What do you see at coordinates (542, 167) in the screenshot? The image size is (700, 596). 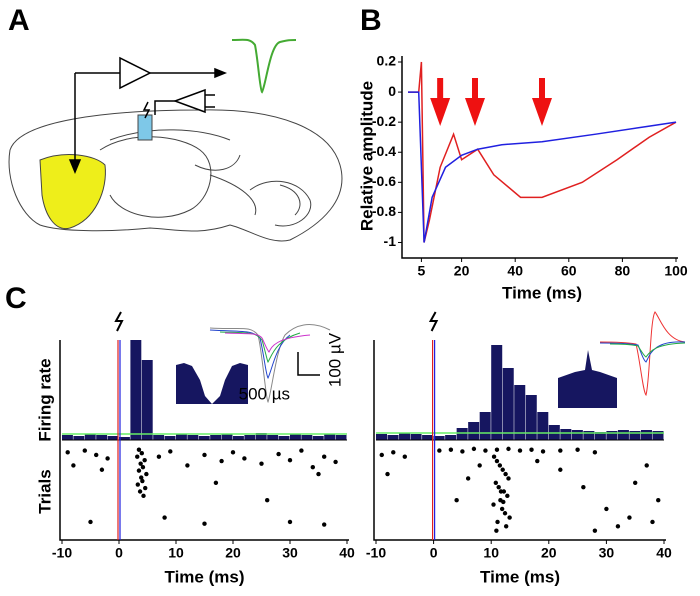 I see `line` at bounding box center [542, 167].